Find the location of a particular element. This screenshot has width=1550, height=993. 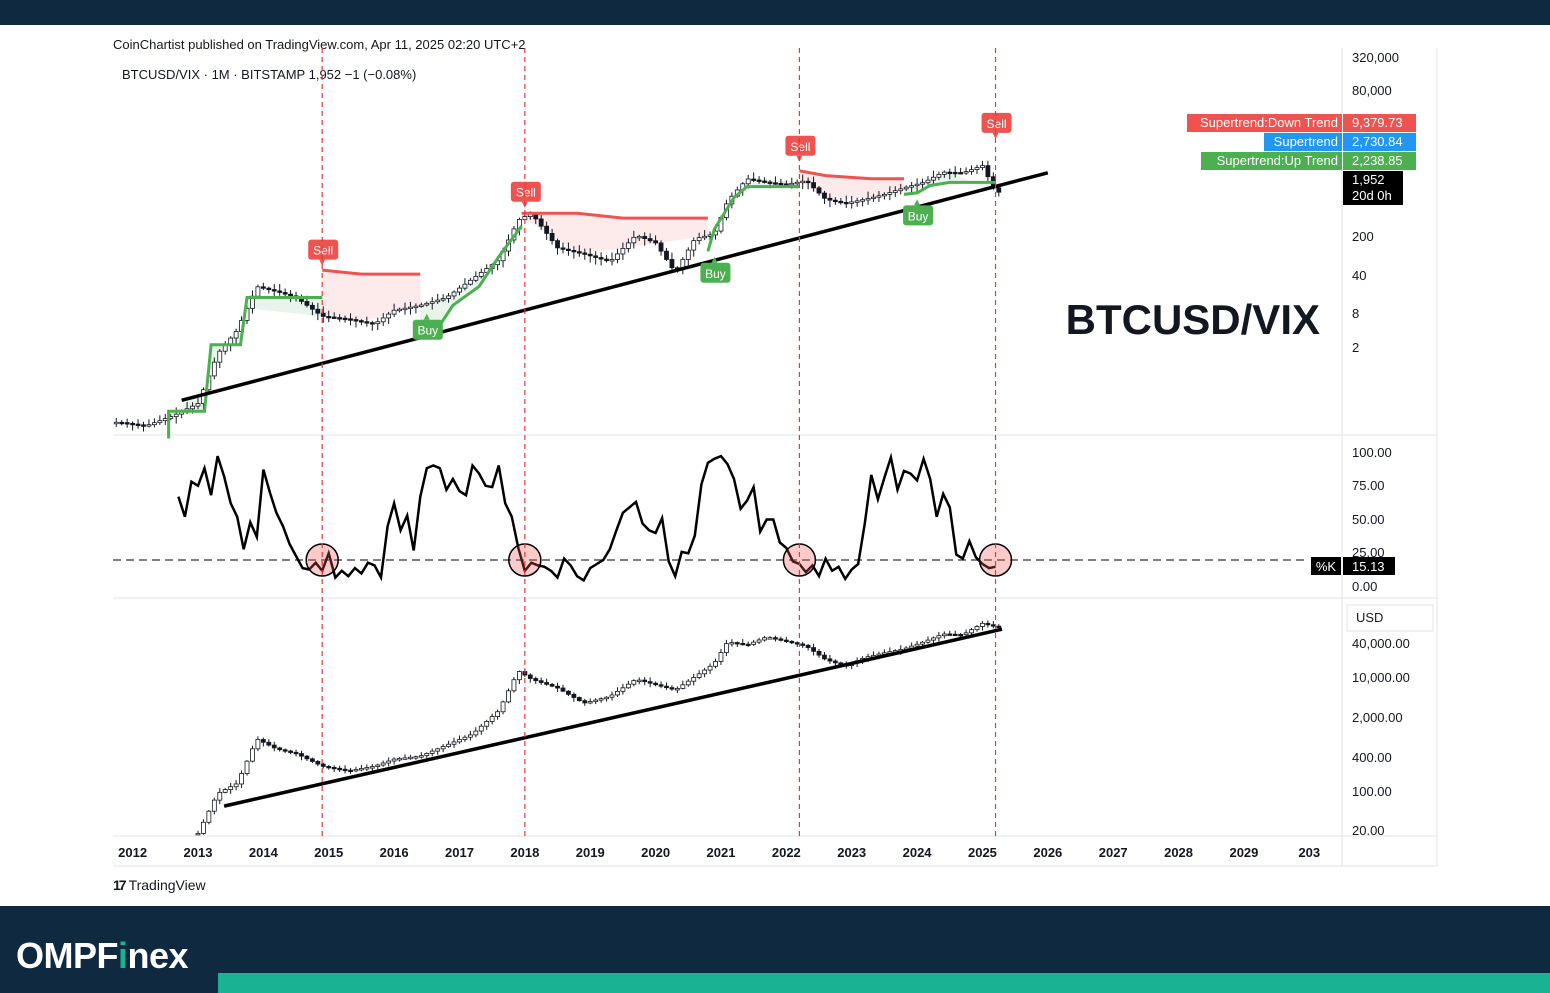

stoch-tick-label: 50.00 is located at coordinates (1368, 519).